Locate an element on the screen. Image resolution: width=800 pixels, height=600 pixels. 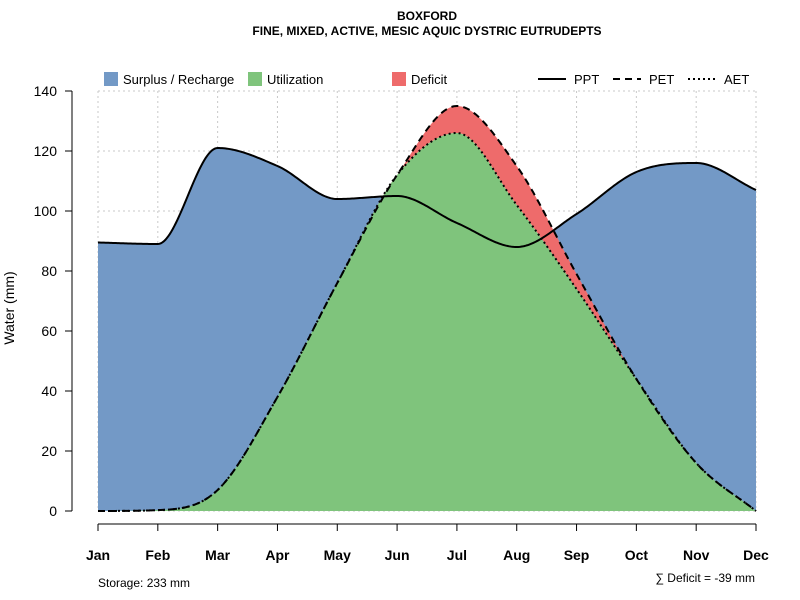
y-tick-label: 20 is located at coordinates (49, 451).